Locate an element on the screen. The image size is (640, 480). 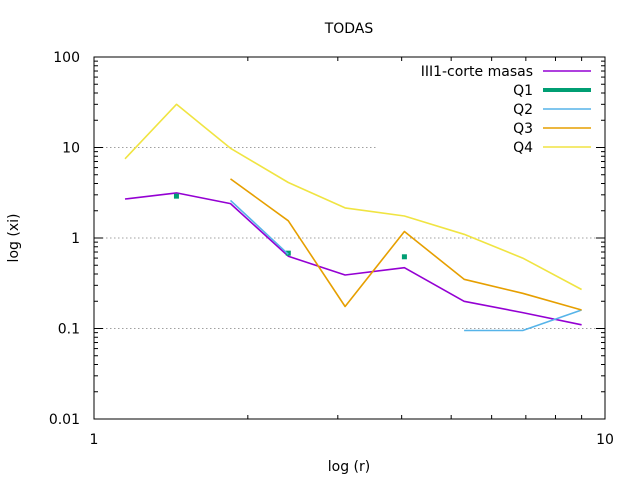
legend-label: Q3 is located at coordinates (523, 129).